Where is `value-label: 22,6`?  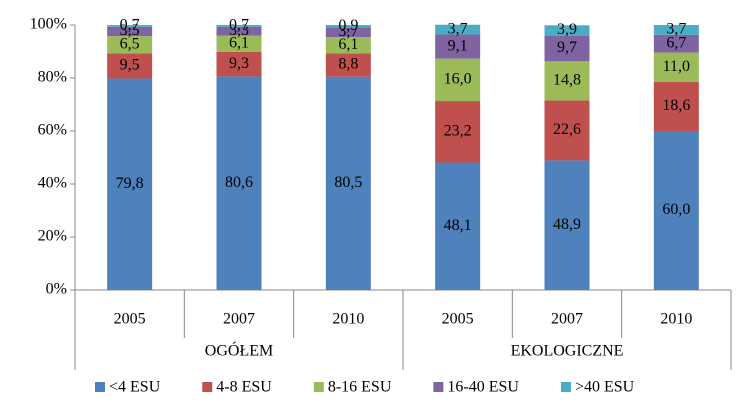
value-label: 22,6 is located at coordinates (567, 129).